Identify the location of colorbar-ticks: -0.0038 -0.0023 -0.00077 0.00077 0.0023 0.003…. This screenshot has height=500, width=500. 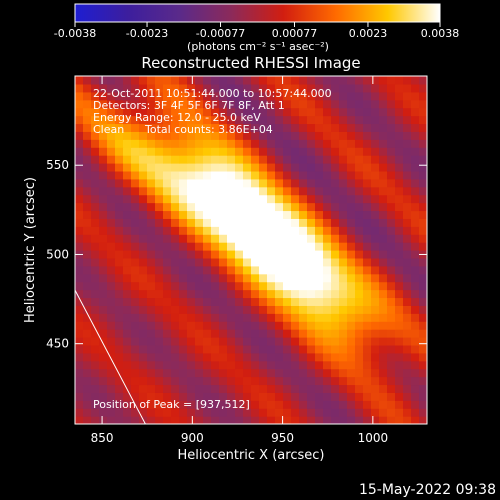
(256, 31).